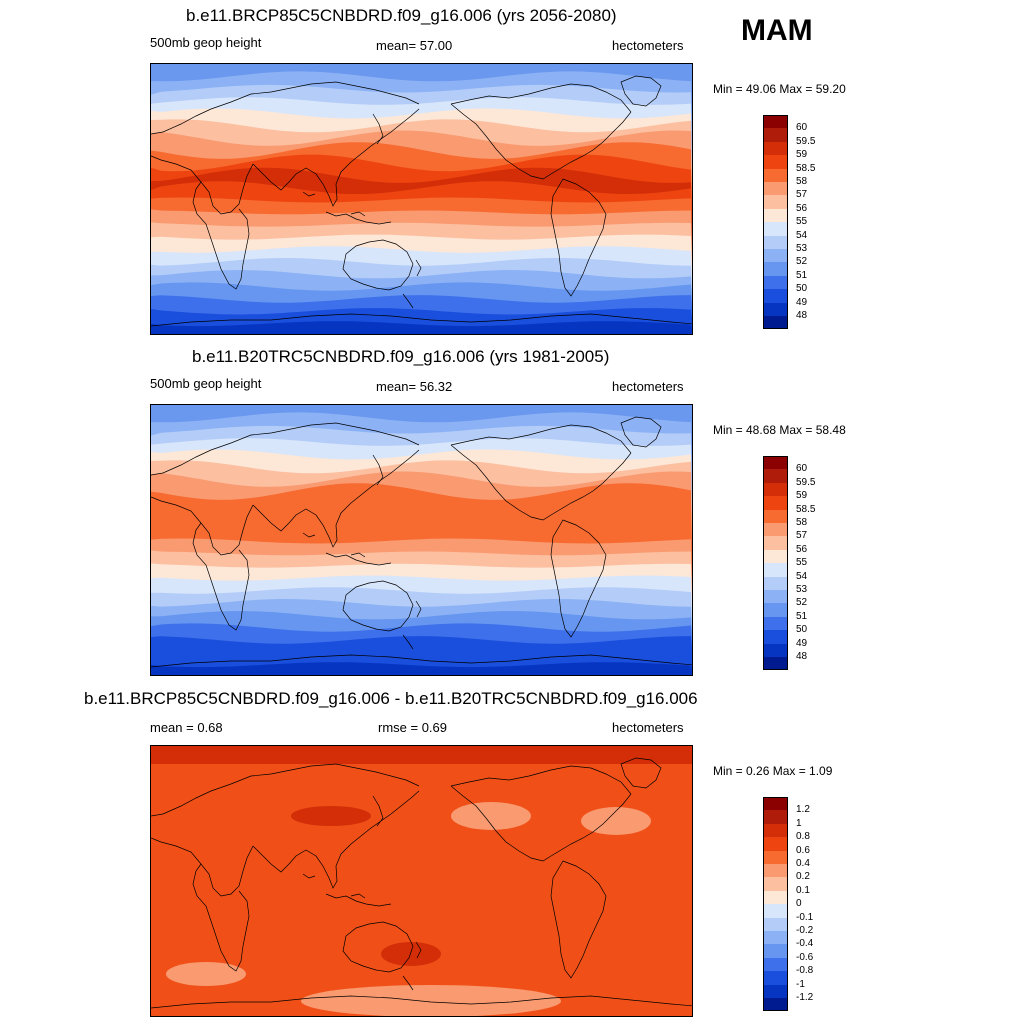  What do you see at coordinates (802, 208) in the screenshot?
I see `colorbar-label: 56` at bounding box center [802, 208].